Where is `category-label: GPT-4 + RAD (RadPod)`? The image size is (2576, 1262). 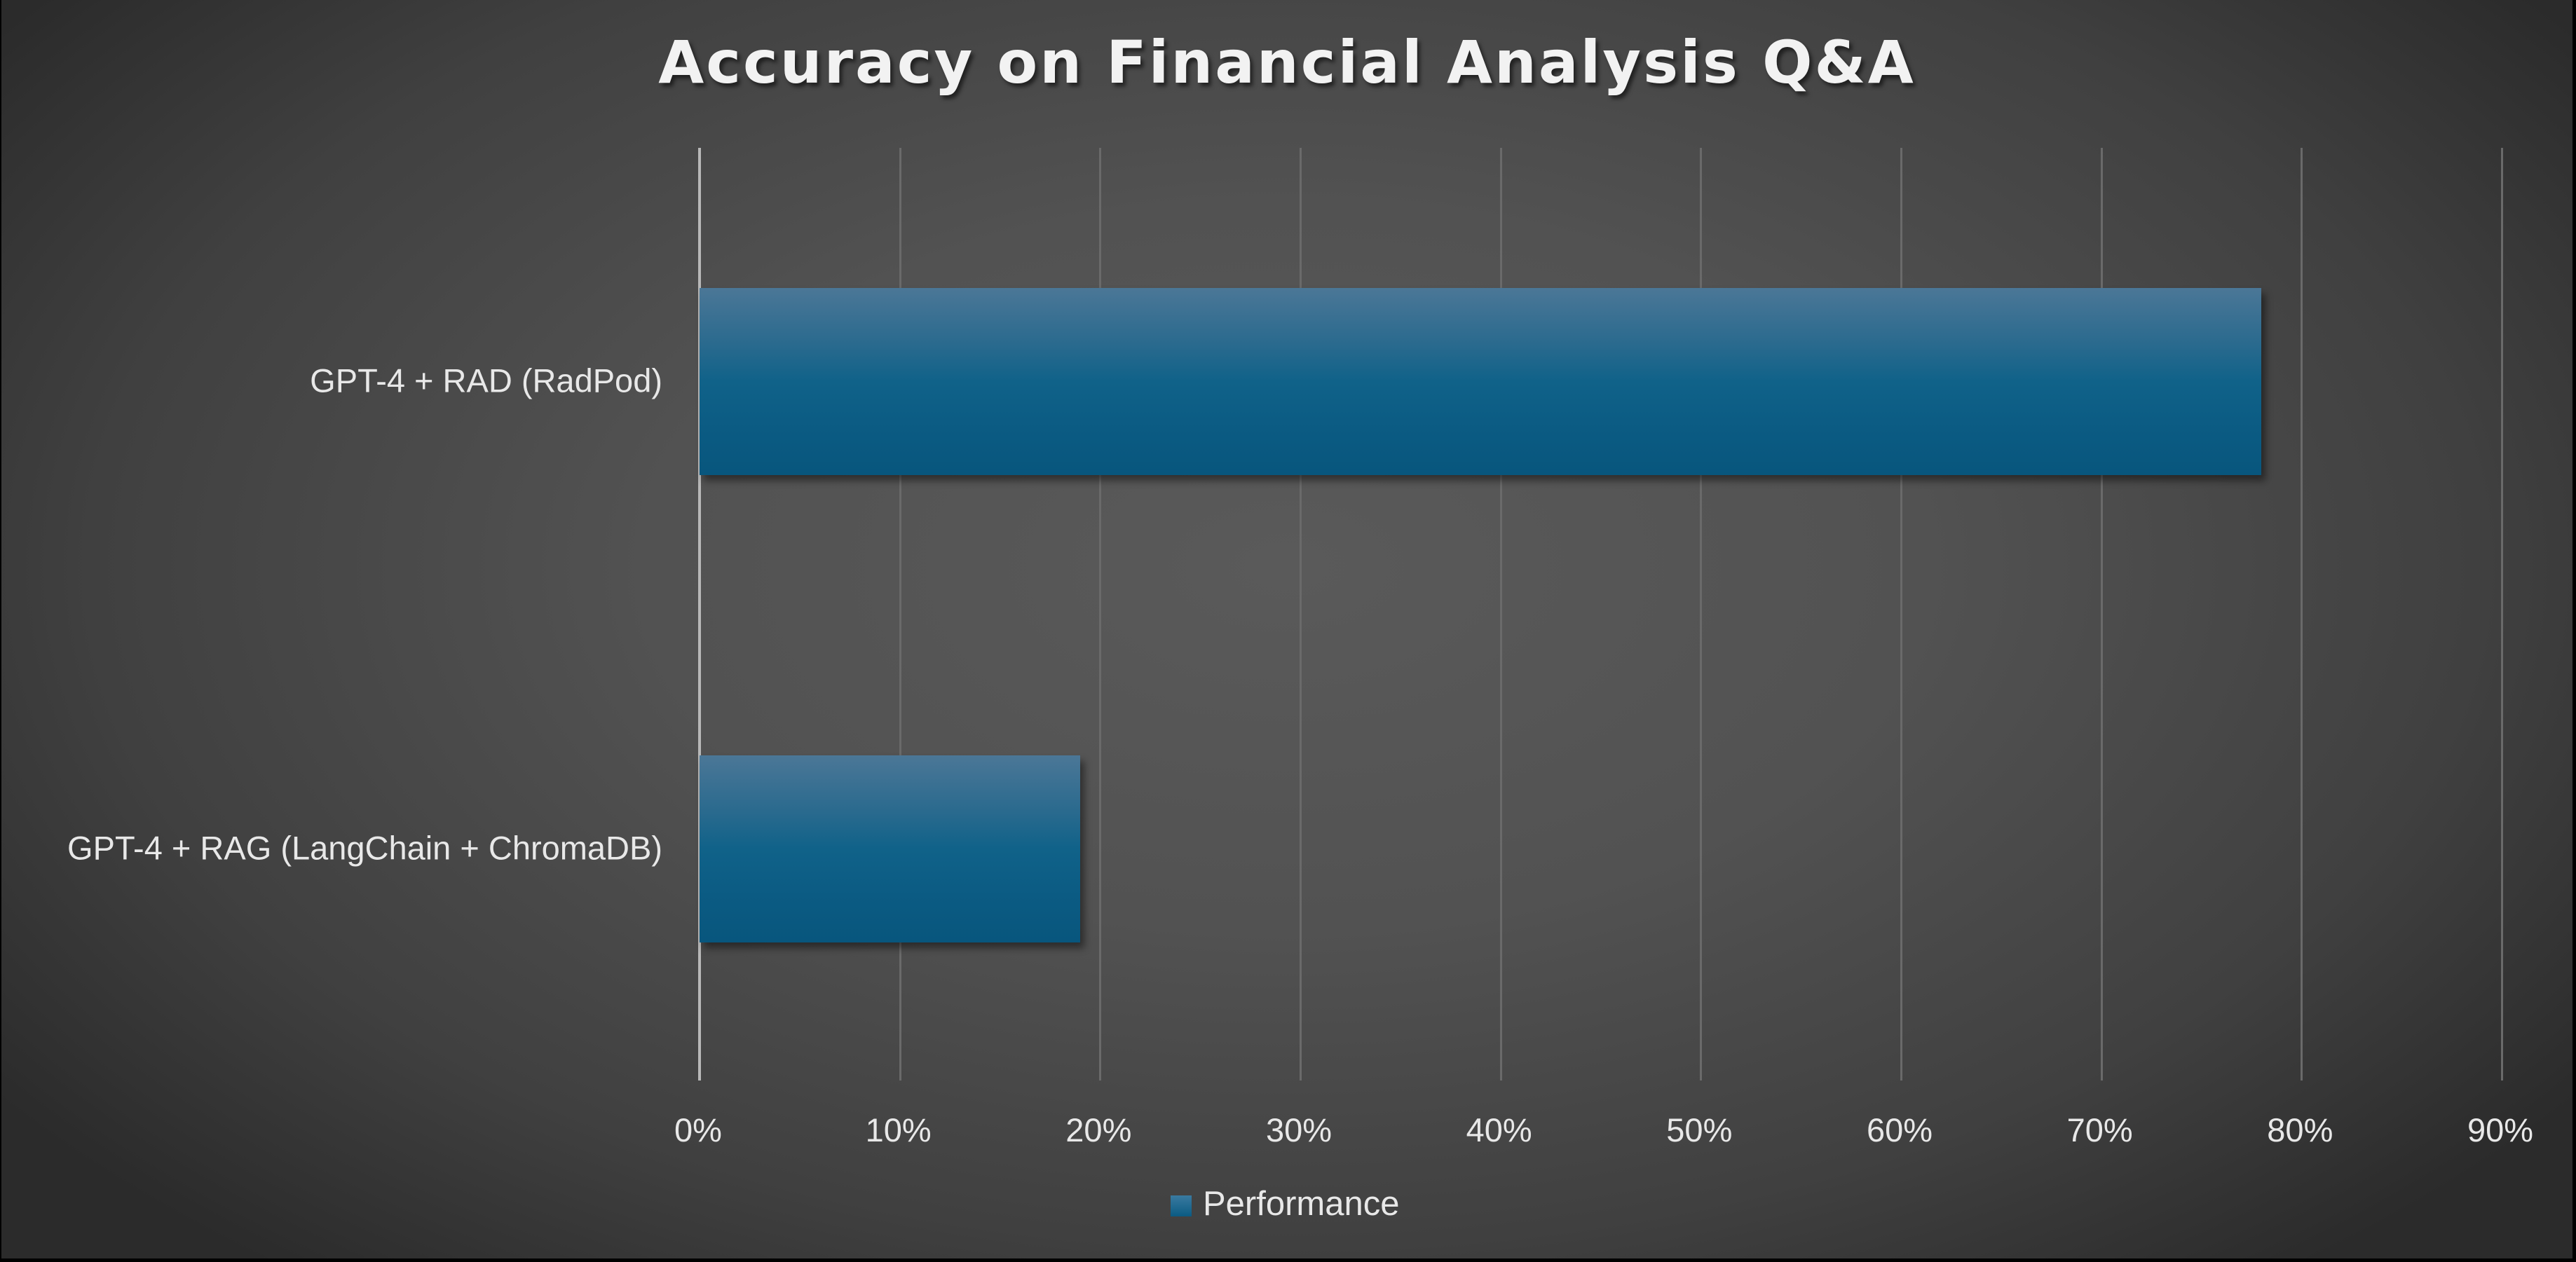 category-label: GPT-4 + RAD (RadPod) is located at coordinates (486, 381).